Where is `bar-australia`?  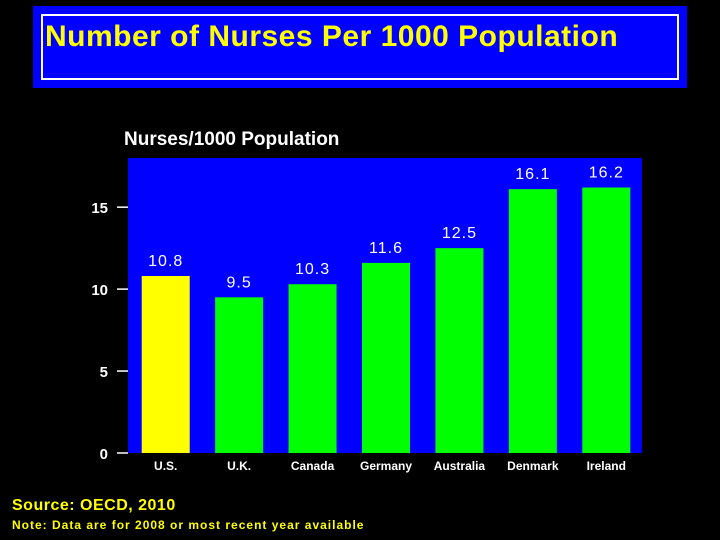 bar-australia is located at coordinates (459, 350).